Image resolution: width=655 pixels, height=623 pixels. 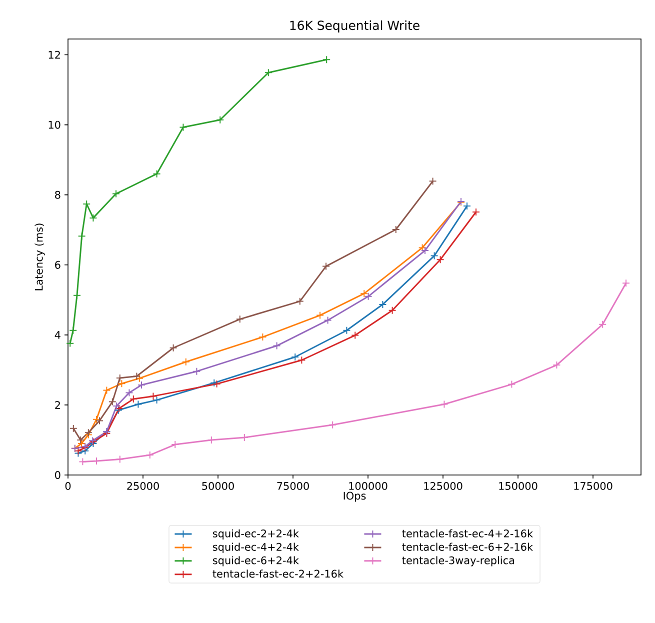 I want to click on legend-label: tentacle-fast-ec-2+2-16k, so click(x=278, y=574).